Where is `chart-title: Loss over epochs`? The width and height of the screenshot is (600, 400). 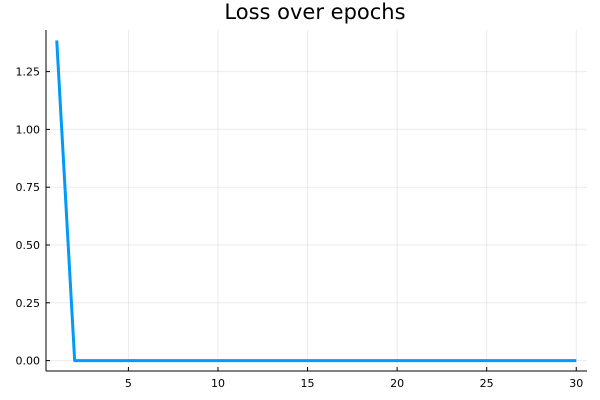
chart-title: Loss over epochs is located at coordinates (314, 12).